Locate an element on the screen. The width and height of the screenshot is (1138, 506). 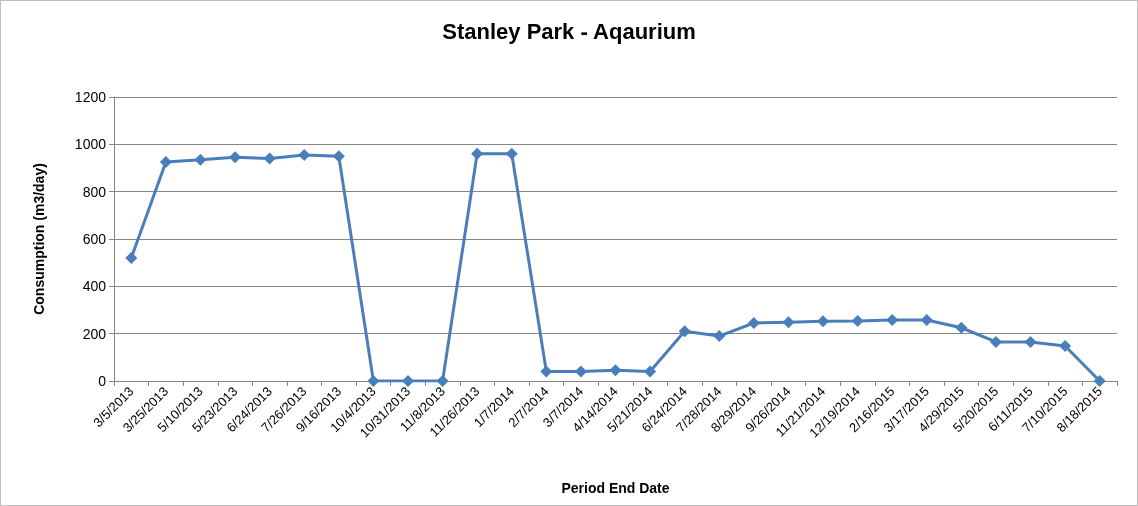
y-tick-label: 600 is located at coordinates (94, 239).